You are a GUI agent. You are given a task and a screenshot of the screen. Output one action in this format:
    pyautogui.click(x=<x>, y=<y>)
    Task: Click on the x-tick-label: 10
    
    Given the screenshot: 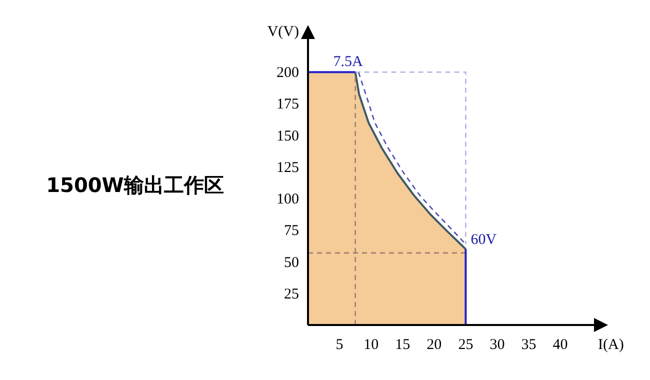 What is the action you would take?
    pyautogui.click(x=371, y=345)
    